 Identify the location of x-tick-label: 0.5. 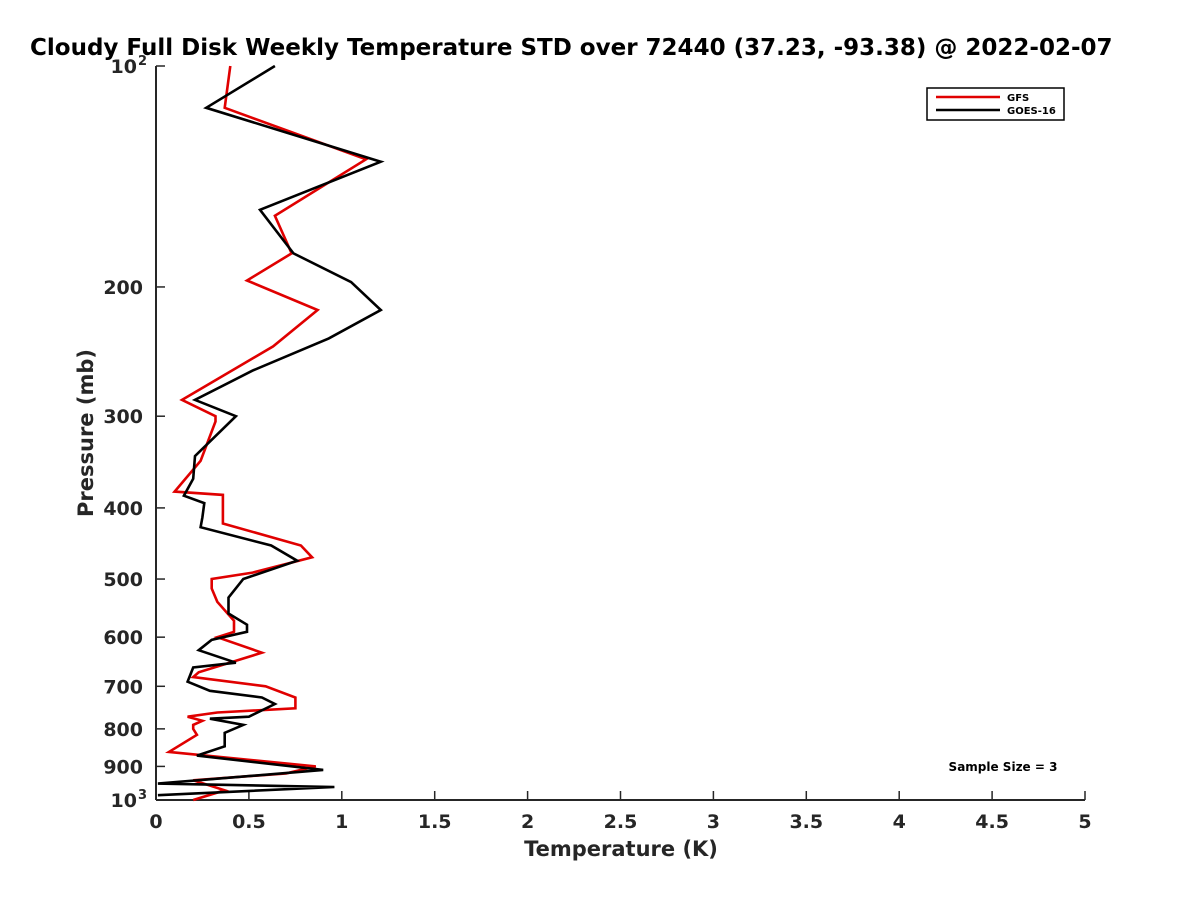
(249, 822).